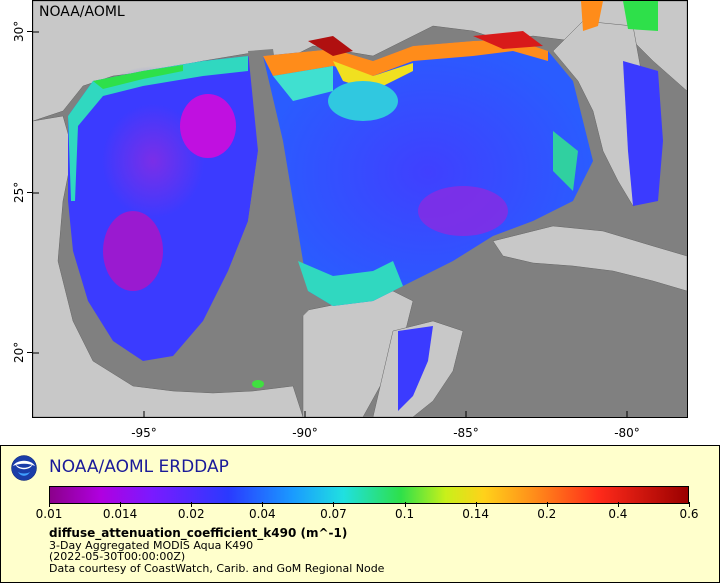 The height and width of the screenshot is (583, 720). What do you see at coordinates (689, 514) in the screenshot?
I see `colorbar-label: 0.6` at bounding box center [689, 514].